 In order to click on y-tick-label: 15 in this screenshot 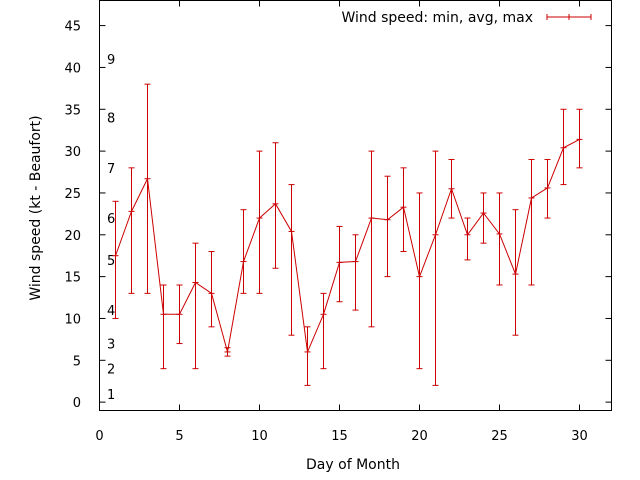, I will do `click(72, 278)`.